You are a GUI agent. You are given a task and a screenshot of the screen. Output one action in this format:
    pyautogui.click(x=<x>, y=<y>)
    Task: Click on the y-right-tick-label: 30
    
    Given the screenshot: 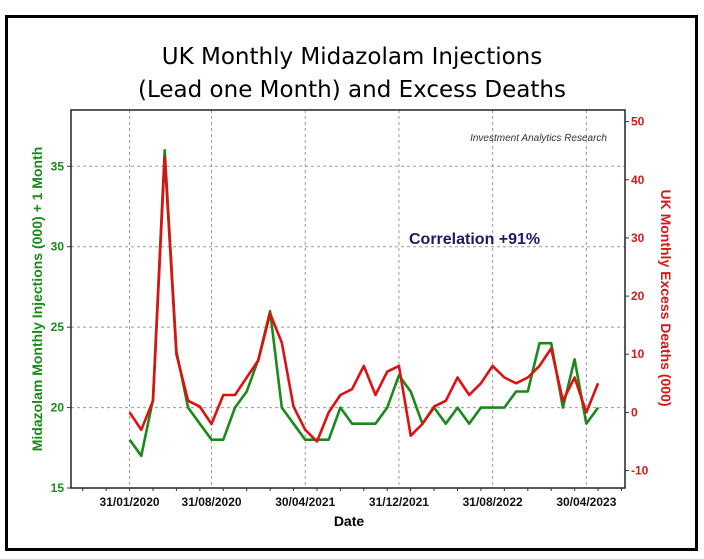 What is the action you would take?
    pyautogui.click(x=638, y=238)
    